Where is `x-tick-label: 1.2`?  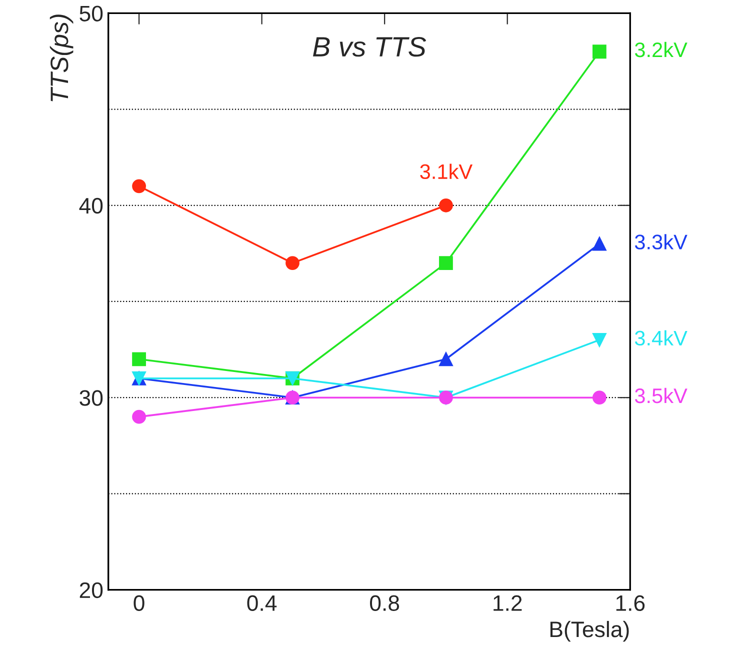
x-tick-label: 1.2 is located at coordinates (508, 603).